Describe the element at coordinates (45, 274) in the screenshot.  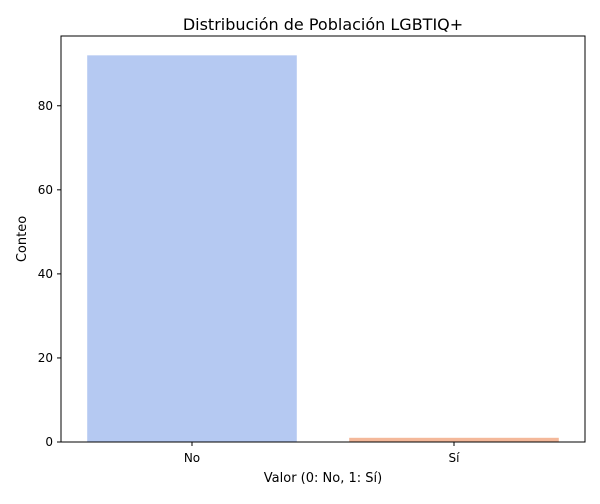
I see `y-tick-label-2: 40` at that location.